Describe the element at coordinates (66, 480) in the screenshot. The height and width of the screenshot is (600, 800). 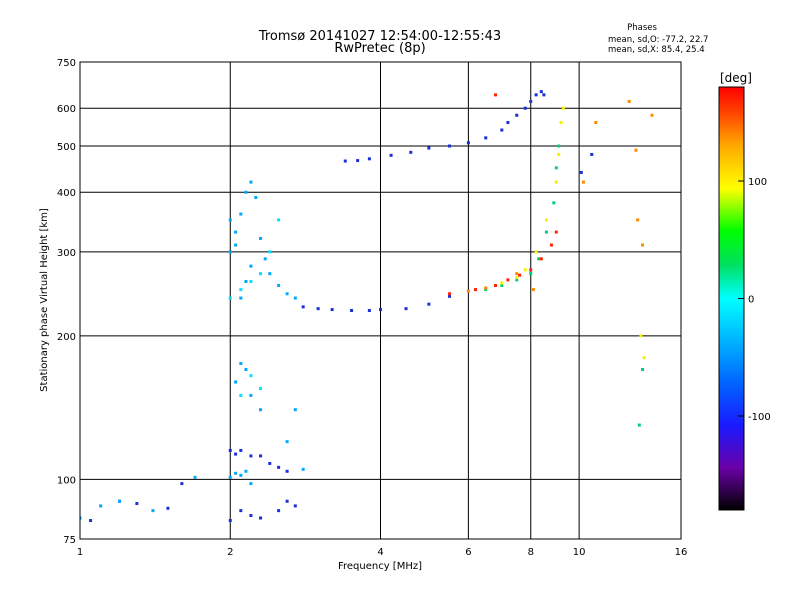
I see `y-tick-label: 100` at that location.